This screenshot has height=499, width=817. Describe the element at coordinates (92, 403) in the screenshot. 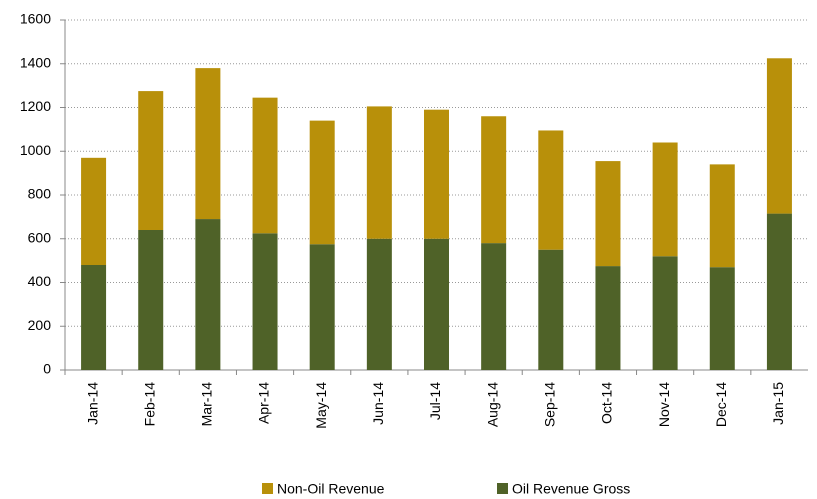

I see `x-tick-label: Jan-14` at that location.